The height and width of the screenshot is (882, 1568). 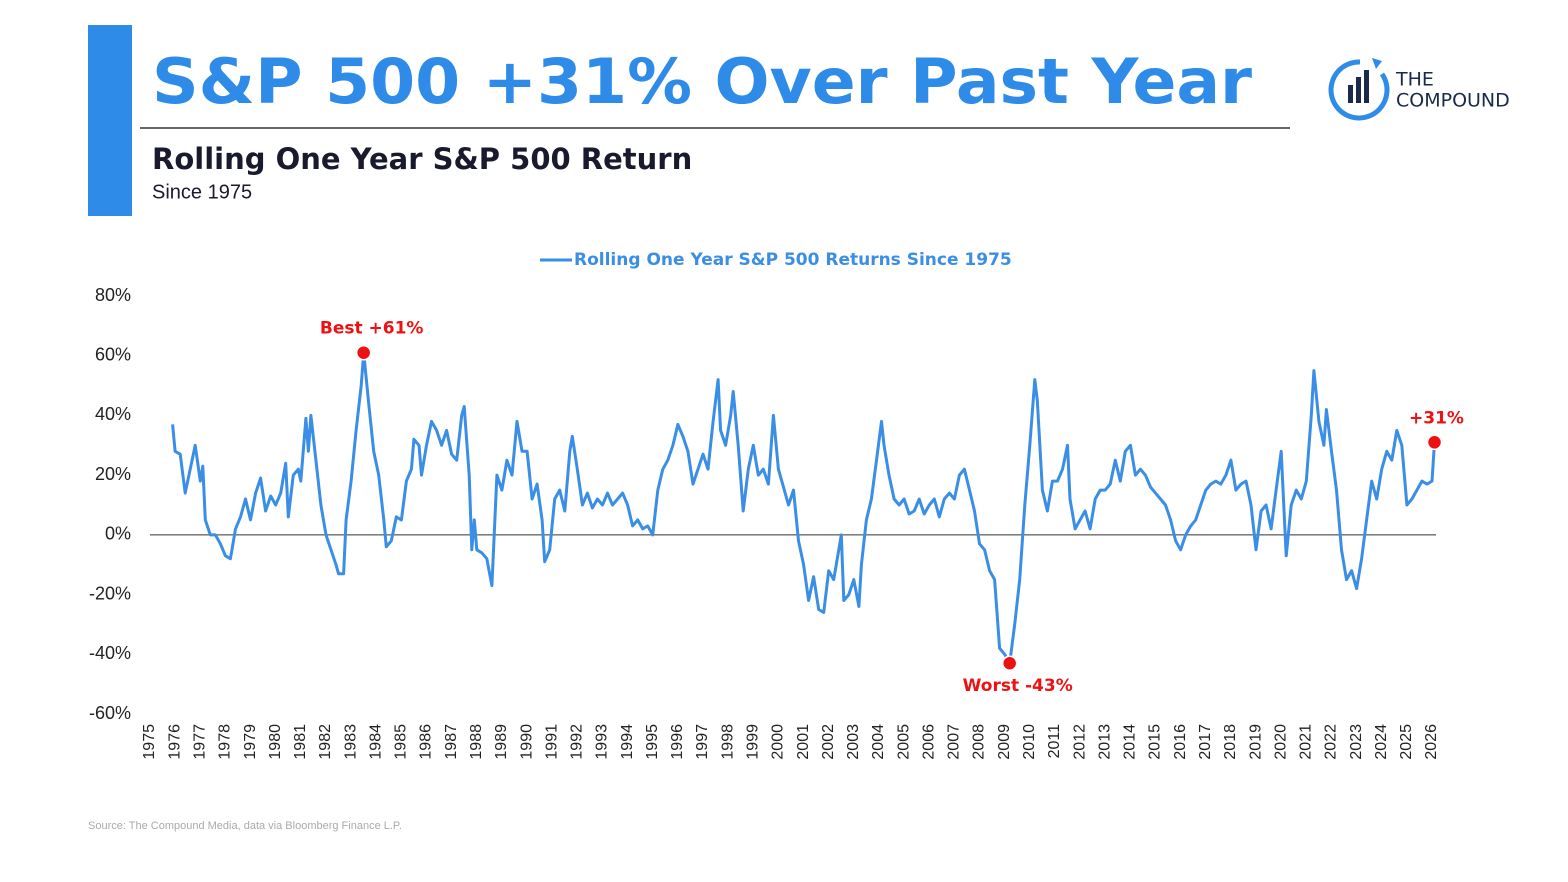 What do you see at coordinates (928, 742) in the screenshot?
I see `x-tick-label: 2006` at bounding box center [928, 742].